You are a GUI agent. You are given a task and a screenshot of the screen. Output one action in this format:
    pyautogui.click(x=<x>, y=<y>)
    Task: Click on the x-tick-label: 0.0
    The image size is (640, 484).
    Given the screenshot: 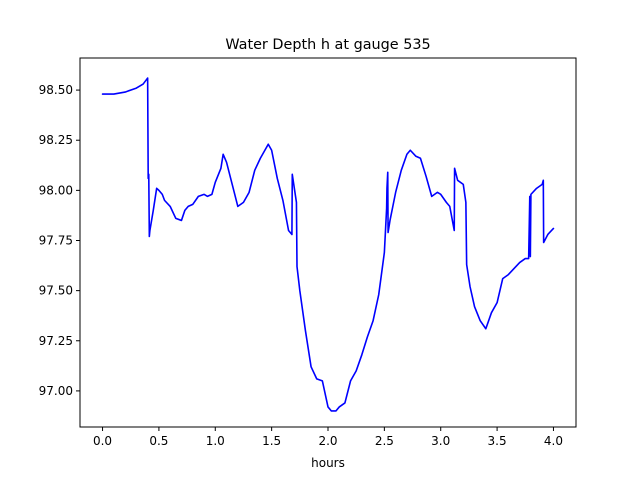 What is the action you would take?
    pyautogui.click(x=102, y=441)
    